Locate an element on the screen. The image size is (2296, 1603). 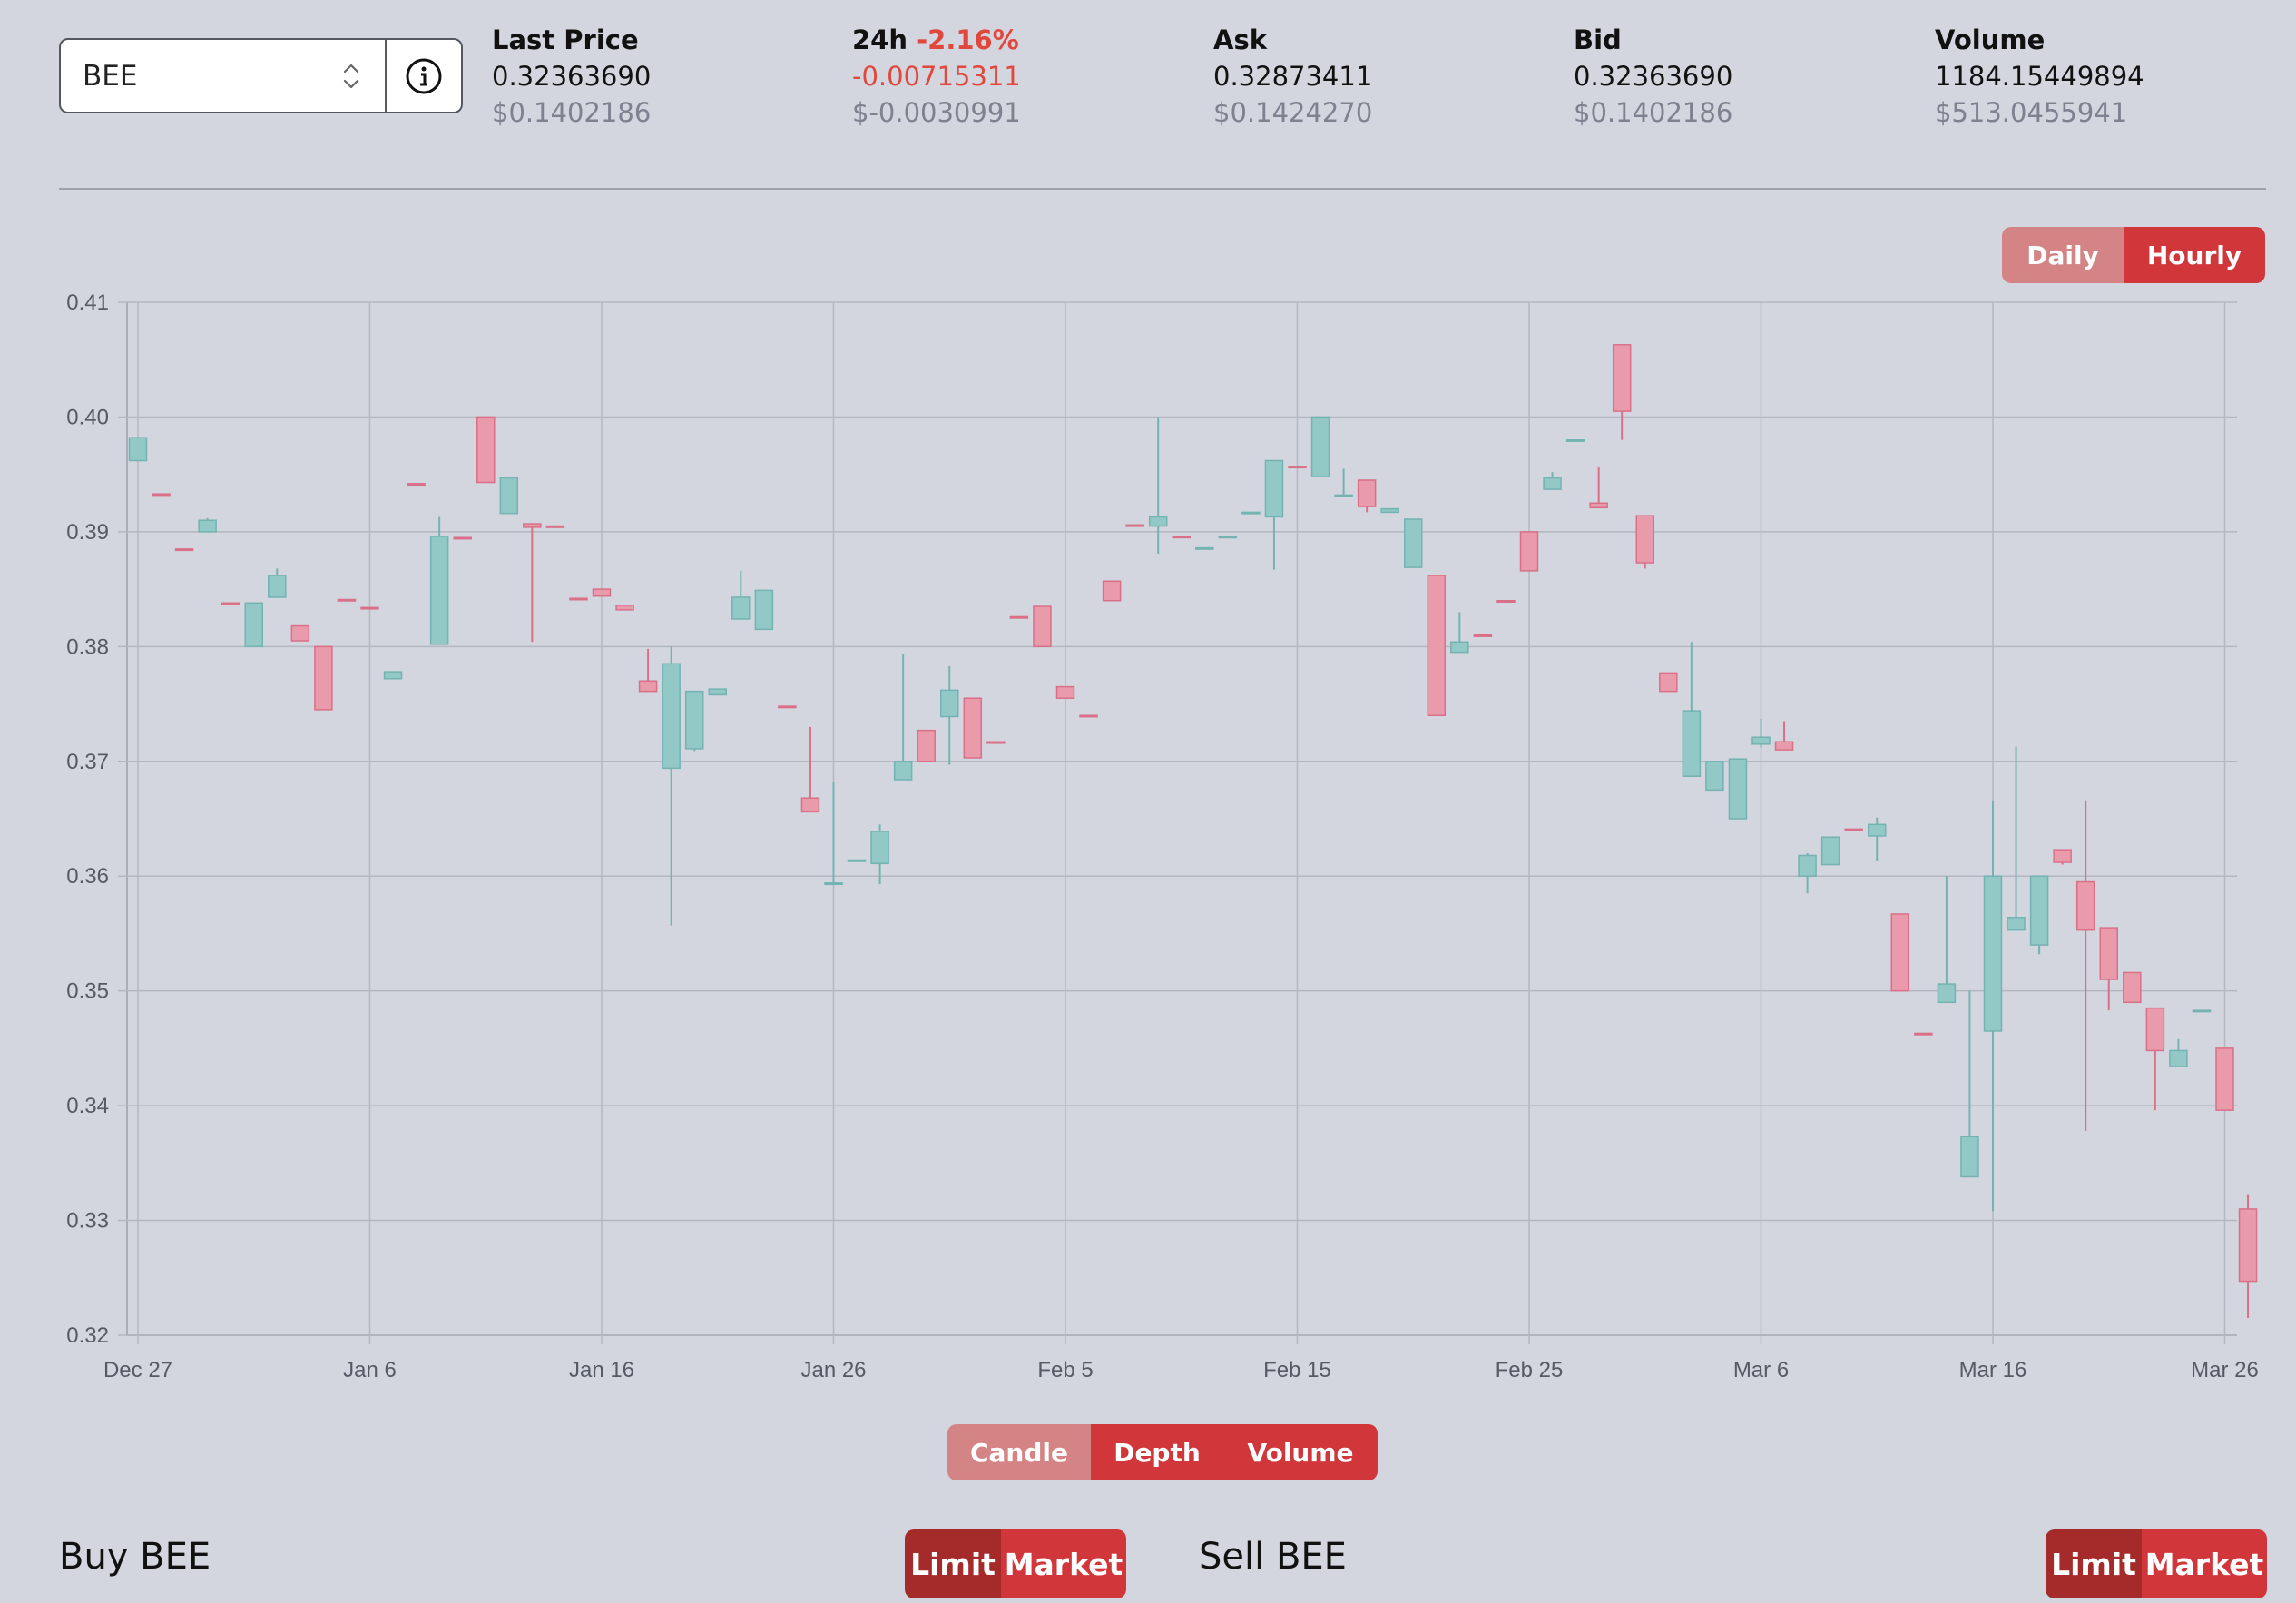
sell-market-tab: Market is located at coordinates (2204, 1563).